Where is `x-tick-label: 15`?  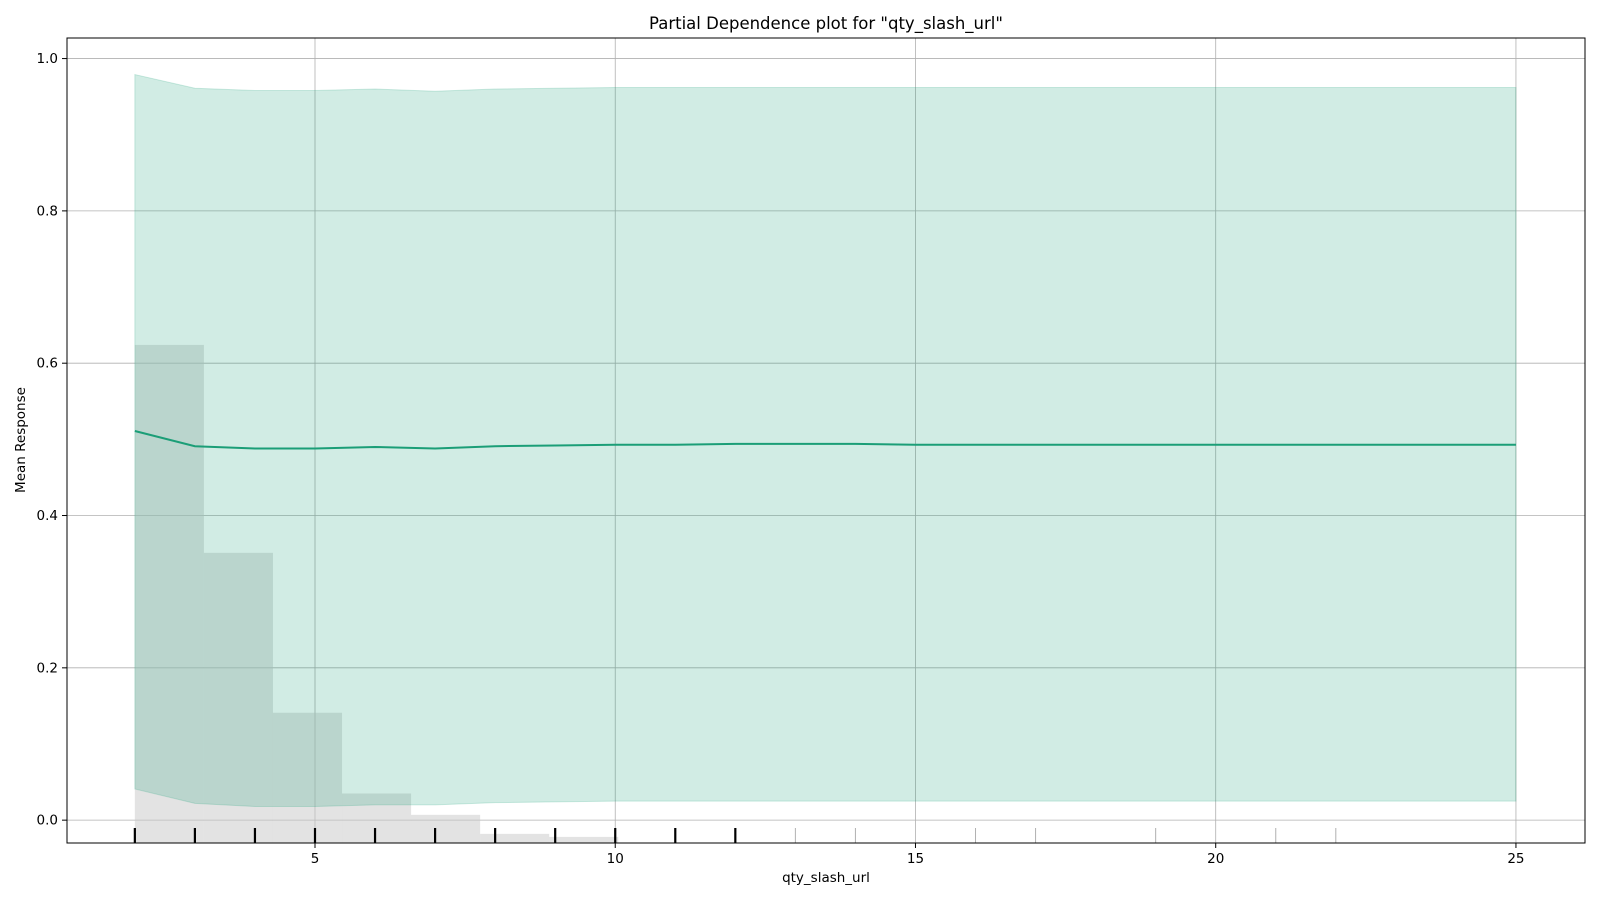
x-tick-label: 15 is located at coordinates (915, 859).